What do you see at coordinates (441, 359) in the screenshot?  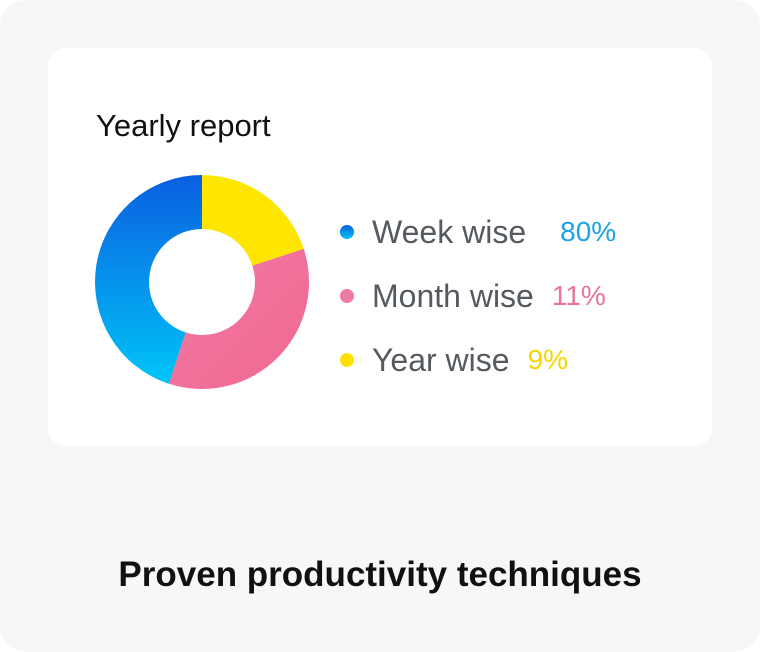 I see `legend-label: Year wise` at bounding box center [441, 359].